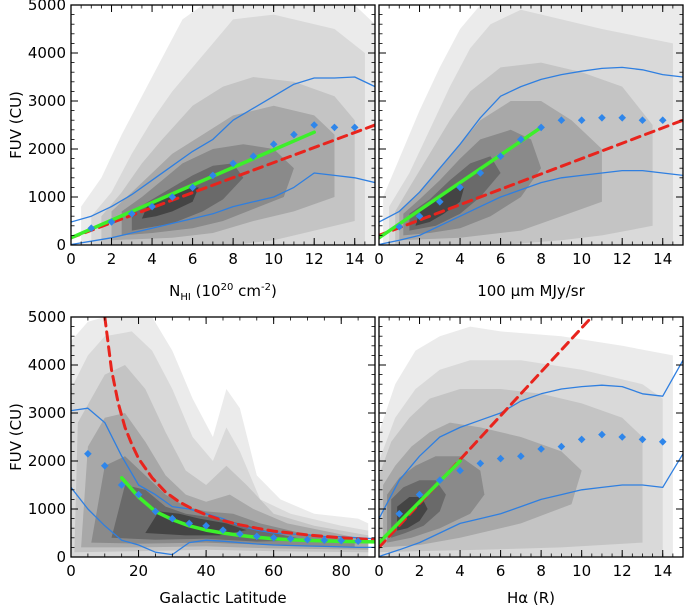  Describe the element at coordinates (266, 287) in the screenshot. I see `x-axis-label-sup2: -2` at that location.